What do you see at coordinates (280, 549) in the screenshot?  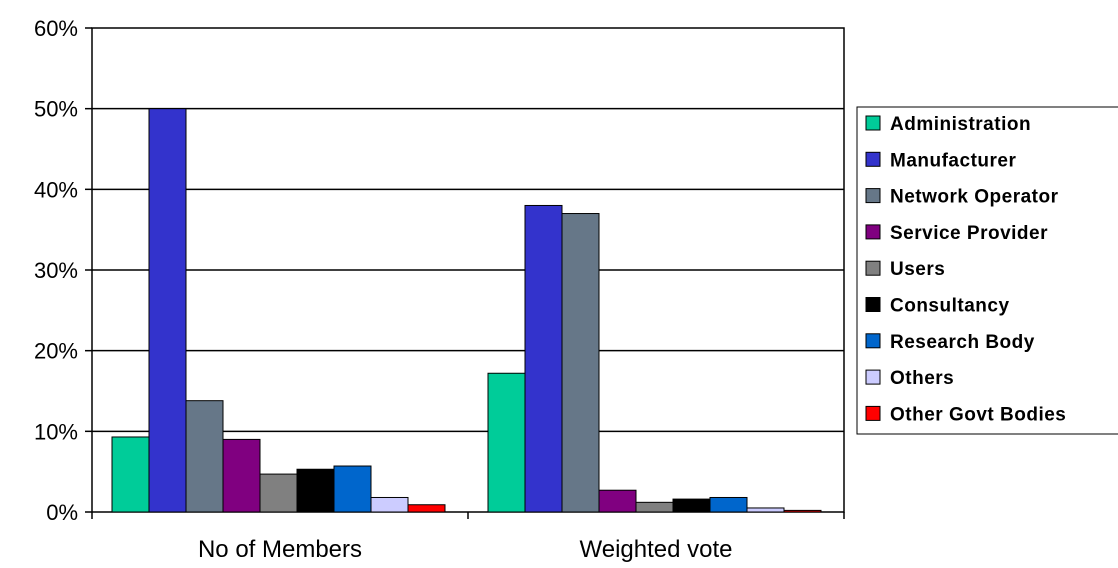 I see `category-label: No of Members` at bounding box center [280, 549].